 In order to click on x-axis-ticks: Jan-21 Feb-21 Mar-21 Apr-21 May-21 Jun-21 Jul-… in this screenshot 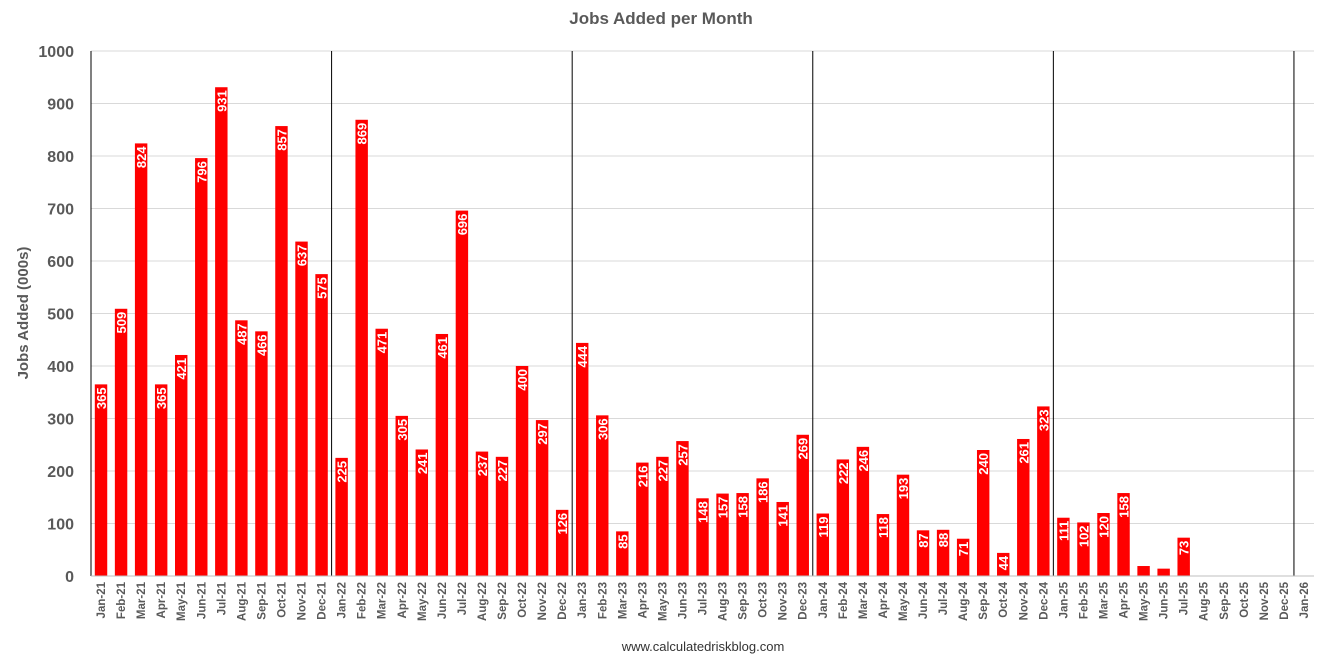, I will do `click(703, 601)`.